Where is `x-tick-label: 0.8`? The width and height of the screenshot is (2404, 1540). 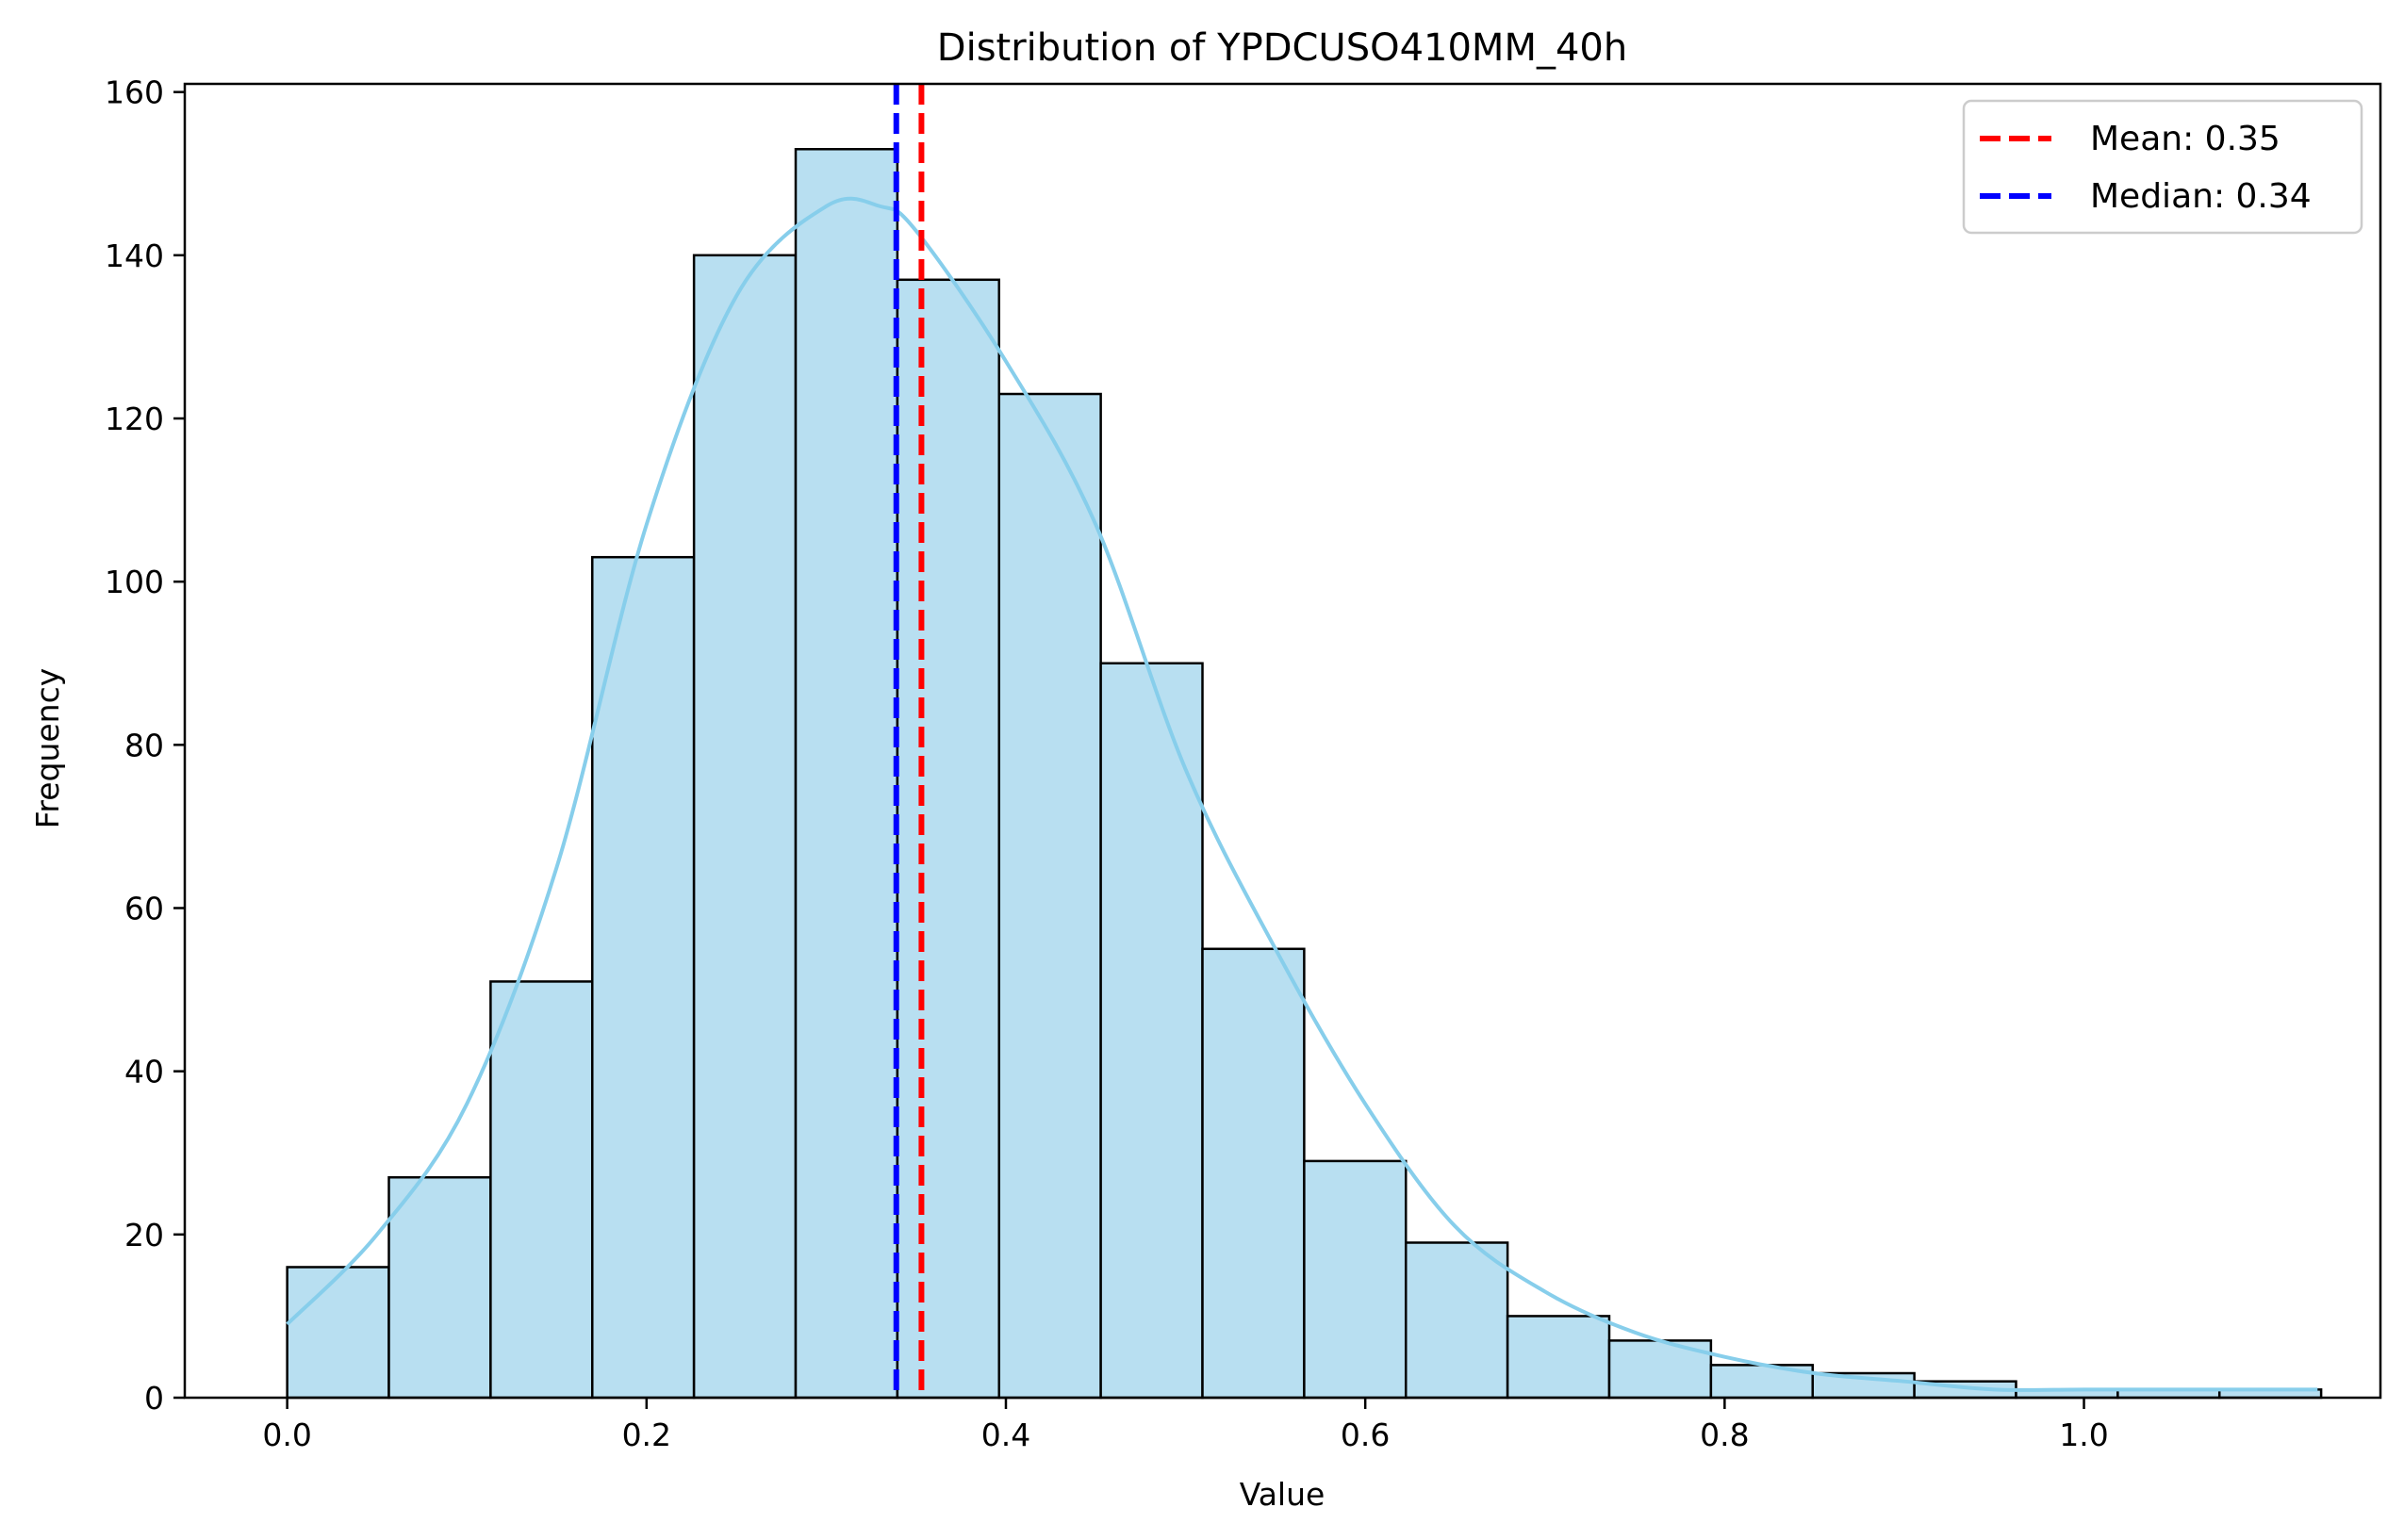
x-tick-label: 0.8 is located at coordinates (1724, 1435).